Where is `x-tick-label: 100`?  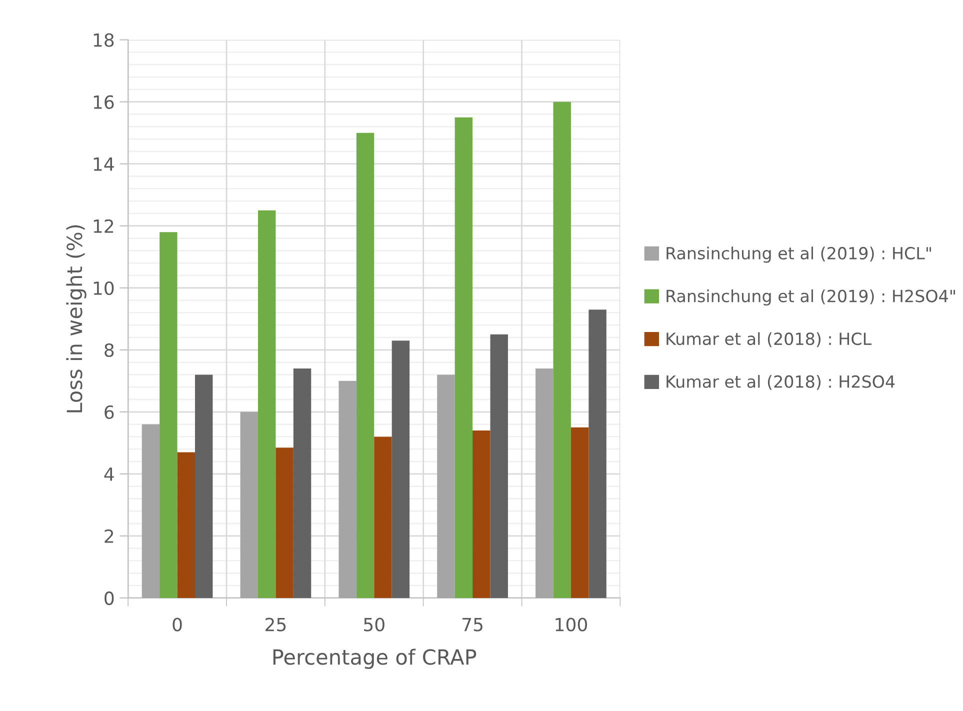 x-tick-label: 100 is located at coordinates (571, 625).